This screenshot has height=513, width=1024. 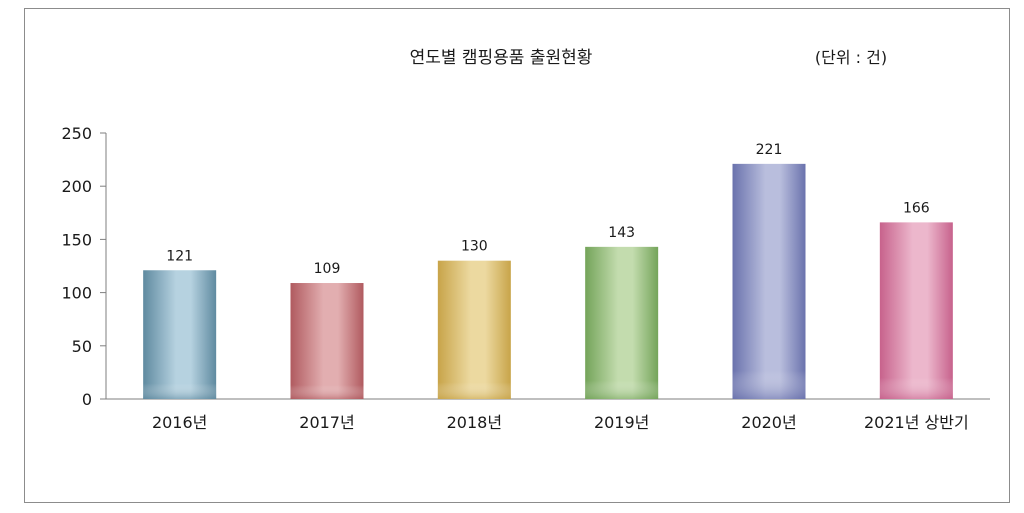 What do you see at coordinates (916, 422) in the screenshot?
I see `x-tick-label: 2021년 상반기` at bounding box center [916, 422].